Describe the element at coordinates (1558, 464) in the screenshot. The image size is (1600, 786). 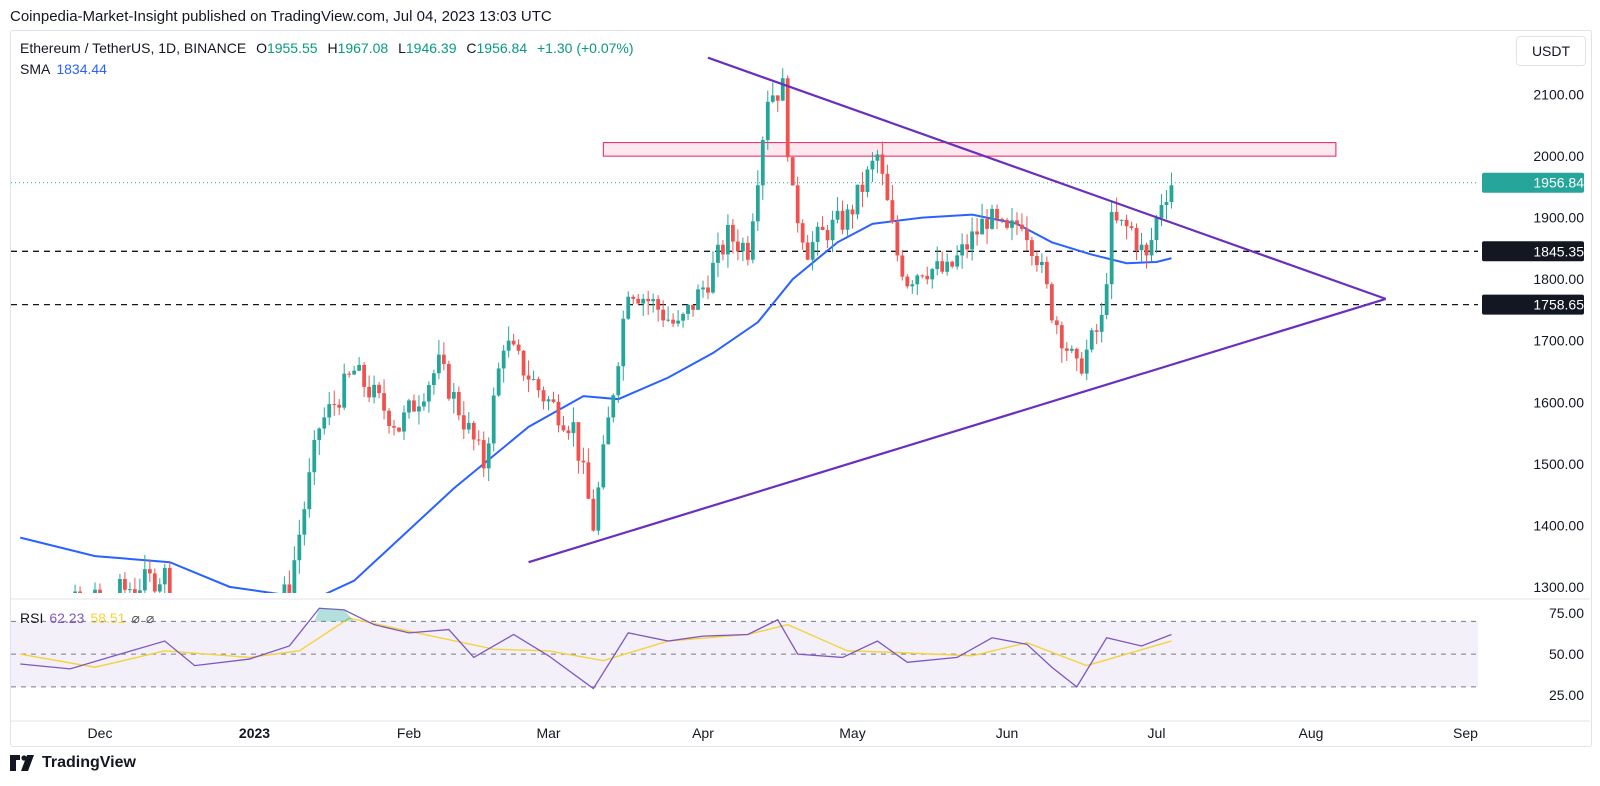
I see `price-tick-label: 1500.00` at that location.